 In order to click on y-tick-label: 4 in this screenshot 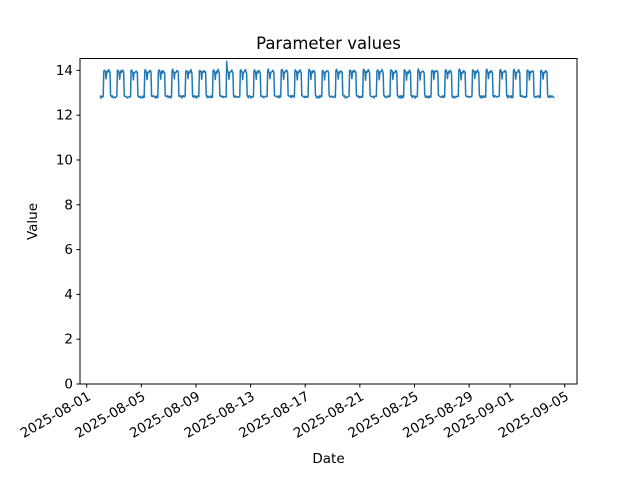, I will do `click(68, 295)`.